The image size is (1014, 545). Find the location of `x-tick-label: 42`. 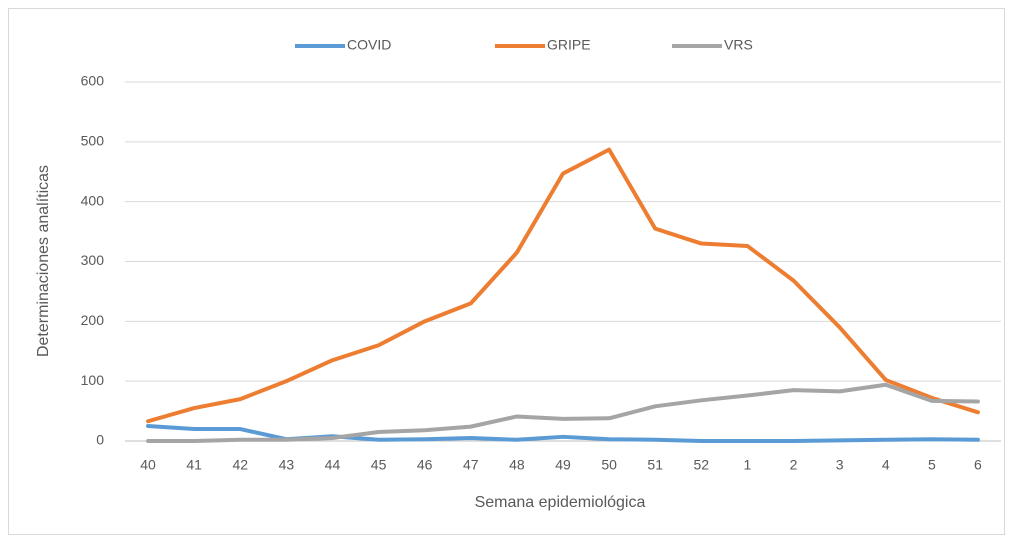

x-tick-label: 42 is located at coordinates (240, 465).